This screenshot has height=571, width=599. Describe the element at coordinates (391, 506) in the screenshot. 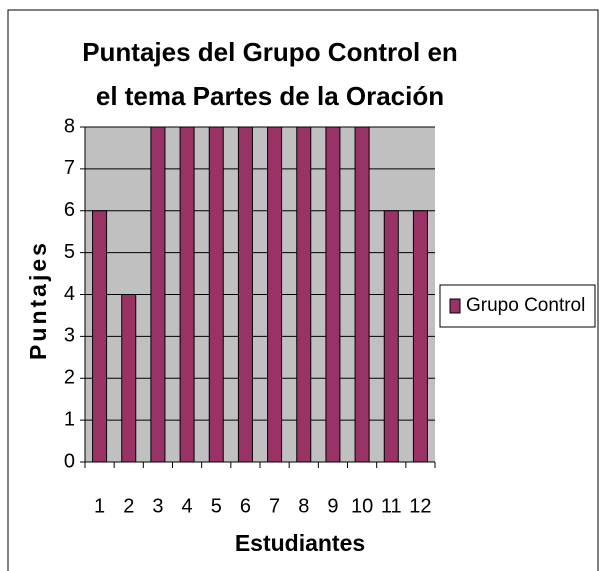

I see `x-tick-label: 11` at that location.